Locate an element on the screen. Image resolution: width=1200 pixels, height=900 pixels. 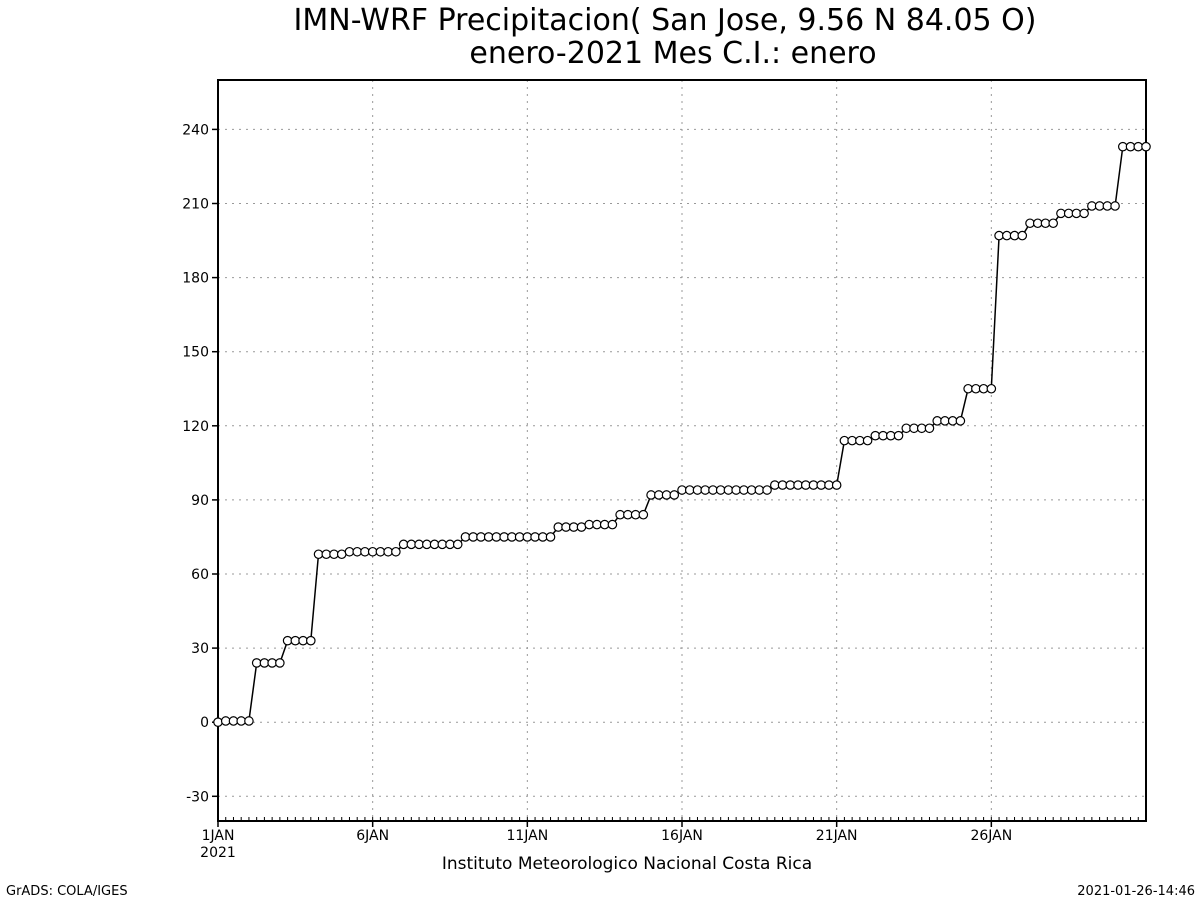
y-tick-label: 120 is located at coordinates (195, 427).